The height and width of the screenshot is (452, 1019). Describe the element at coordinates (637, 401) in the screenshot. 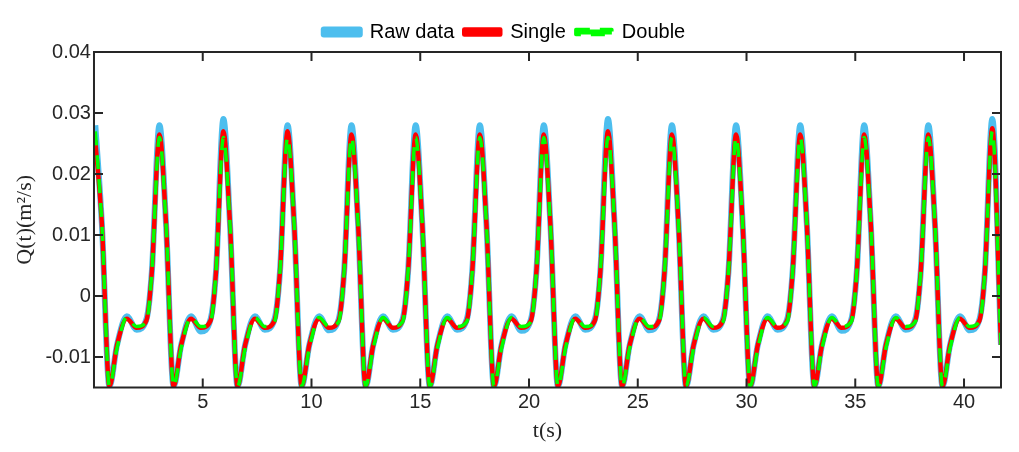

I see `x-tick-label: 25` at that location.